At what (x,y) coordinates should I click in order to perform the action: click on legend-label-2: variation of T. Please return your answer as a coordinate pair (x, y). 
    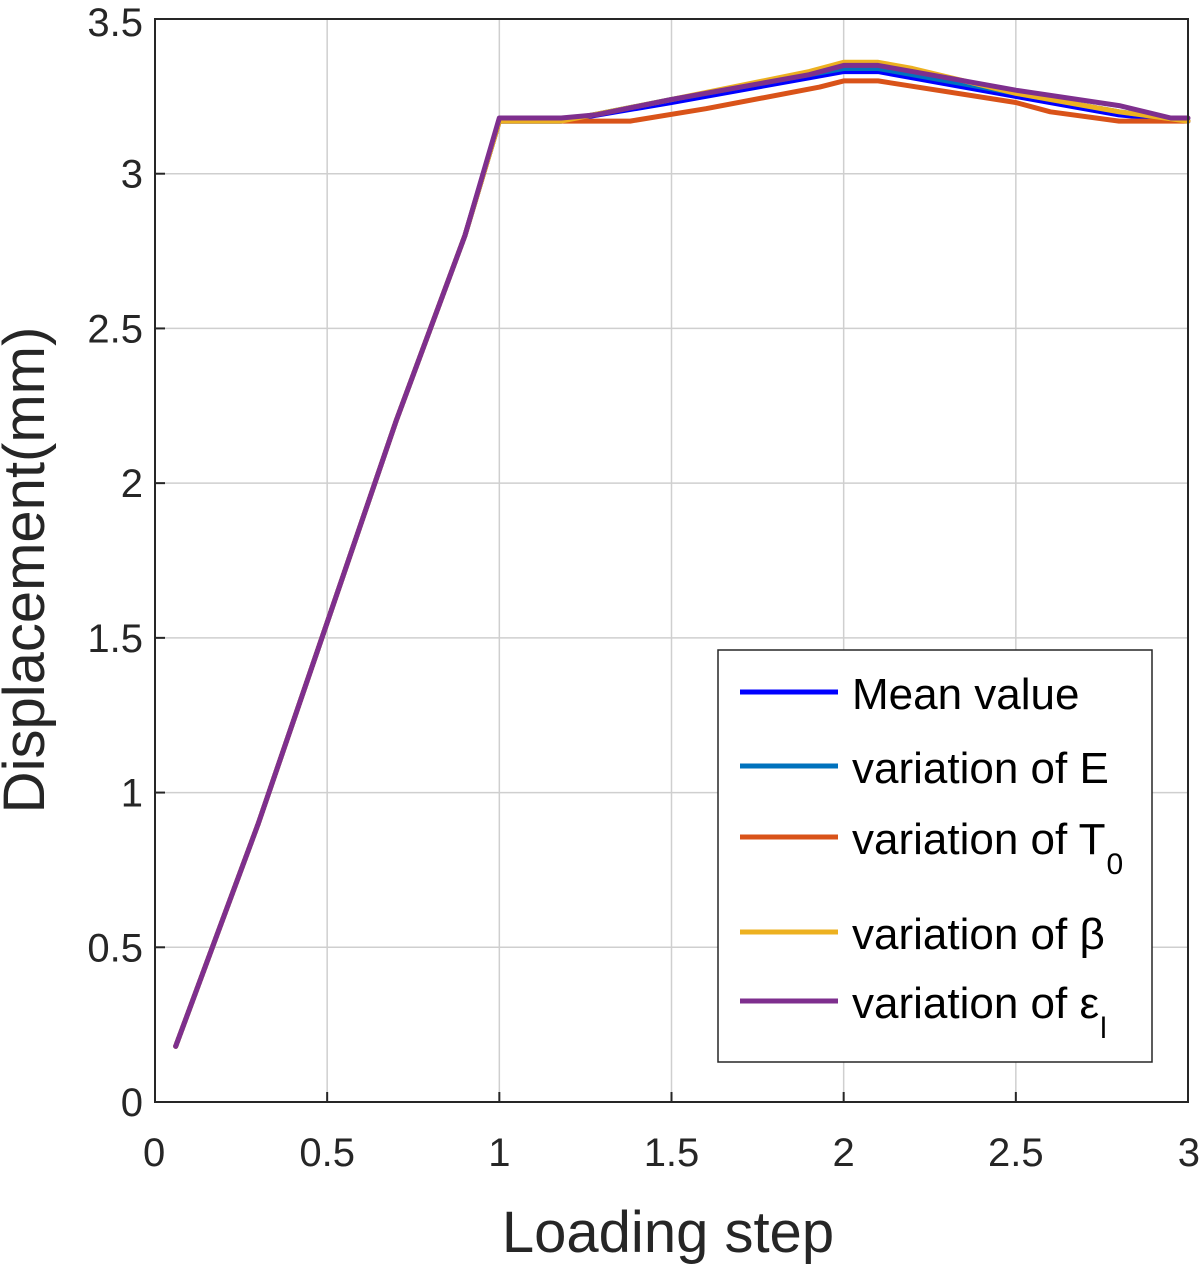
    Looking at the image, I should click on (979, 839).